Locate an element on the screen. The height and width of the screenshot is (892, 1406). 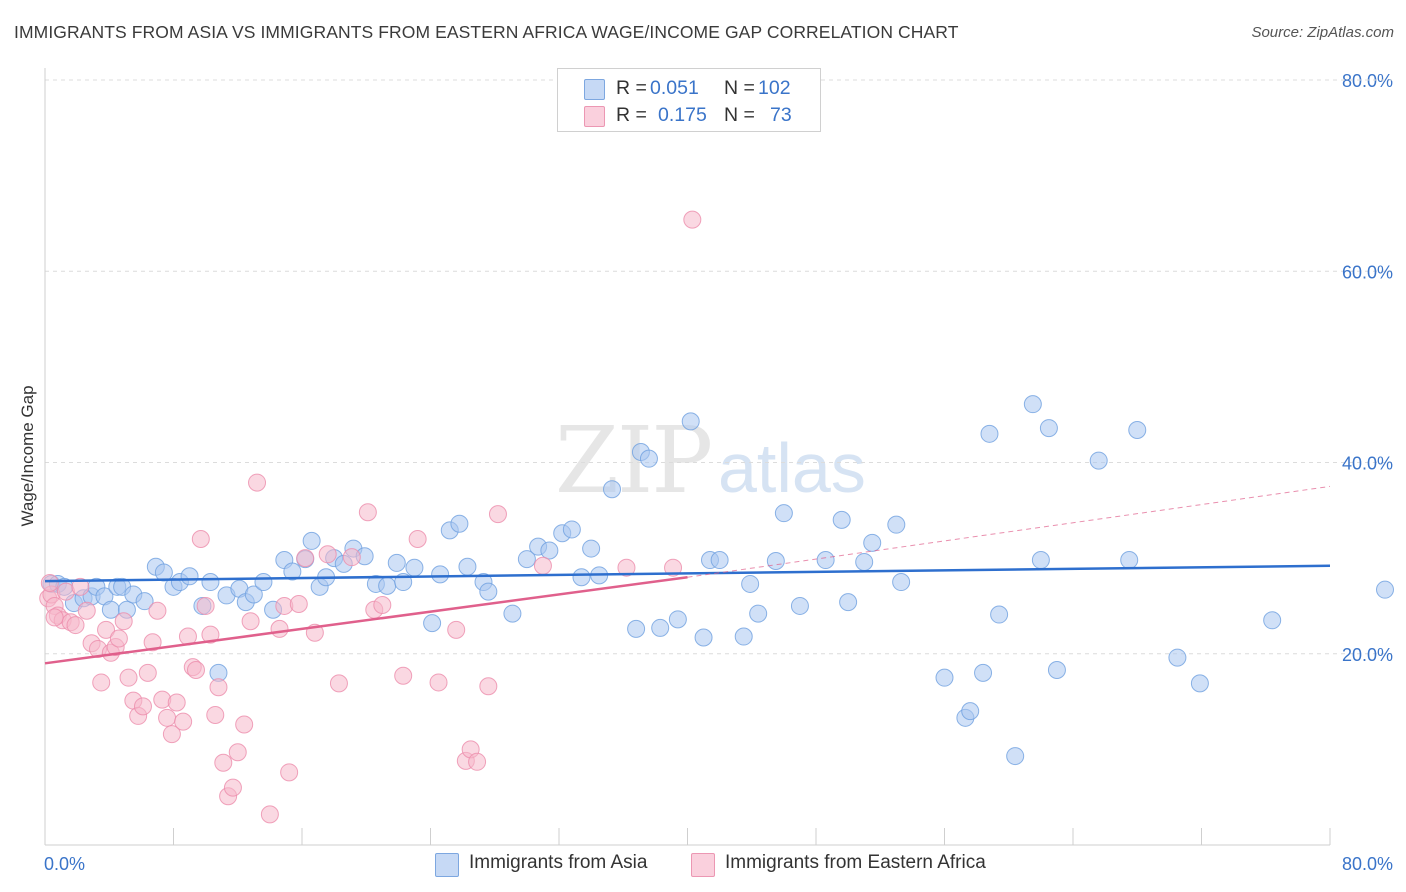
eastern-africa-trend-line is located at coordinates (366, 620).